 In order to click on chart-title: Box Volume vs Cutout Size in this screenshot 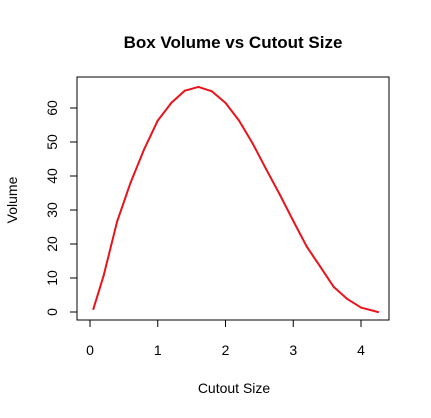, I will do `click(233, 42)`.